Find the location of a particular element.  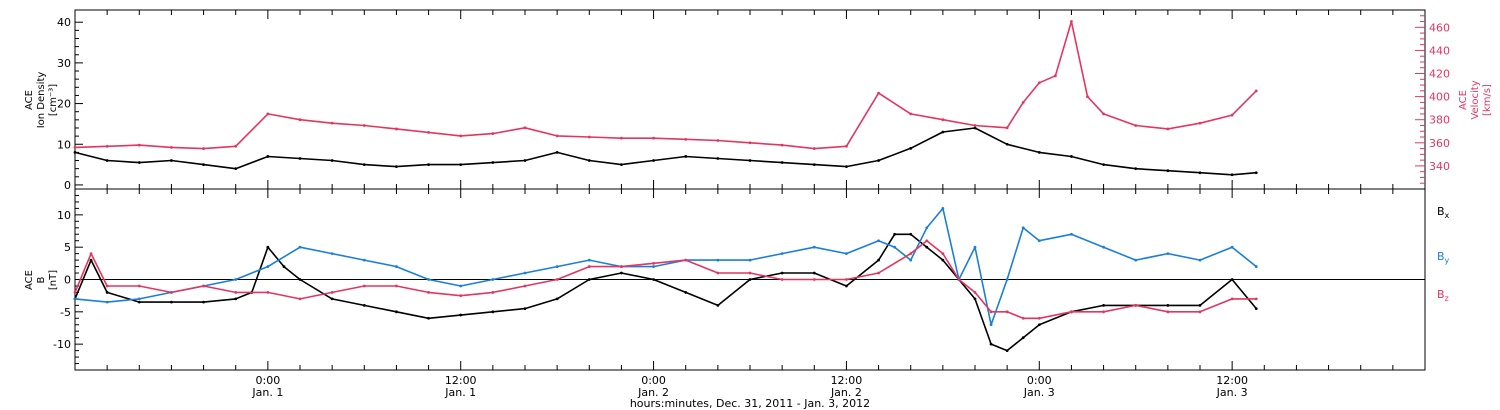

b-tick-label: 0 is located at coordinates (67, 280).